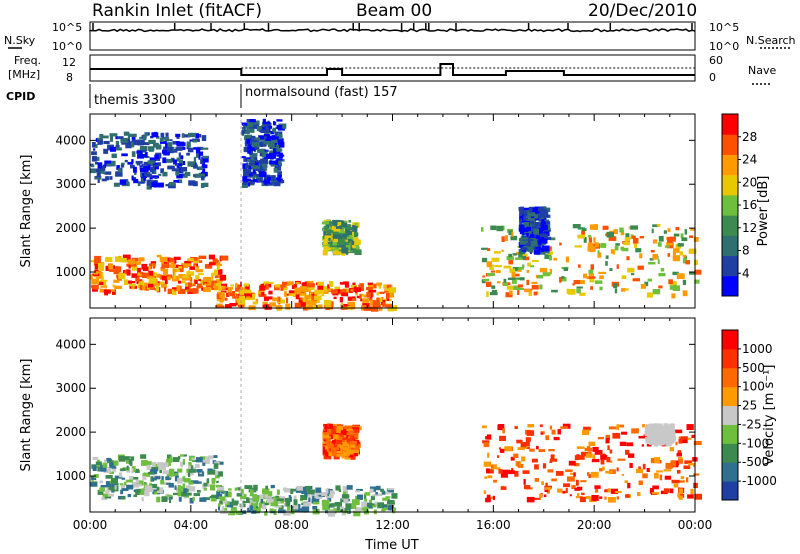 The width and height of the screenshot is (800, 554). Describe the element at coordinates (730, 266) in the screenshot. I see `colorbar-swatch` at that location.